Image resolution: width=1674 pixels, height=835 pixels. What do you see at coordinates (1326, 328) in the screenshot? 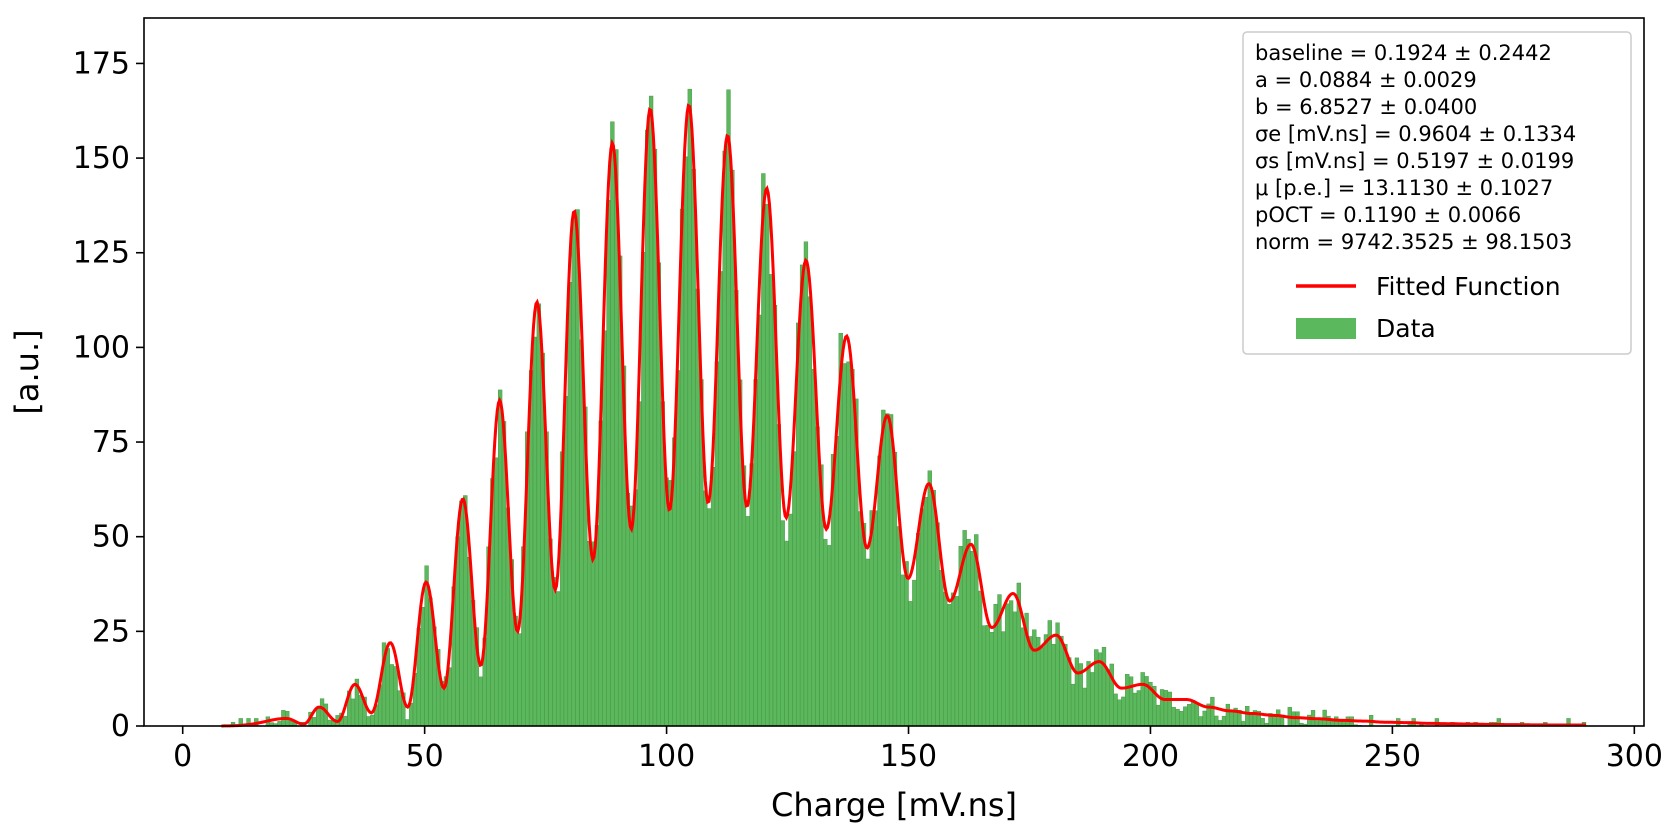
I see `legend-bar-swatch` at bounding box center [1326, 328].